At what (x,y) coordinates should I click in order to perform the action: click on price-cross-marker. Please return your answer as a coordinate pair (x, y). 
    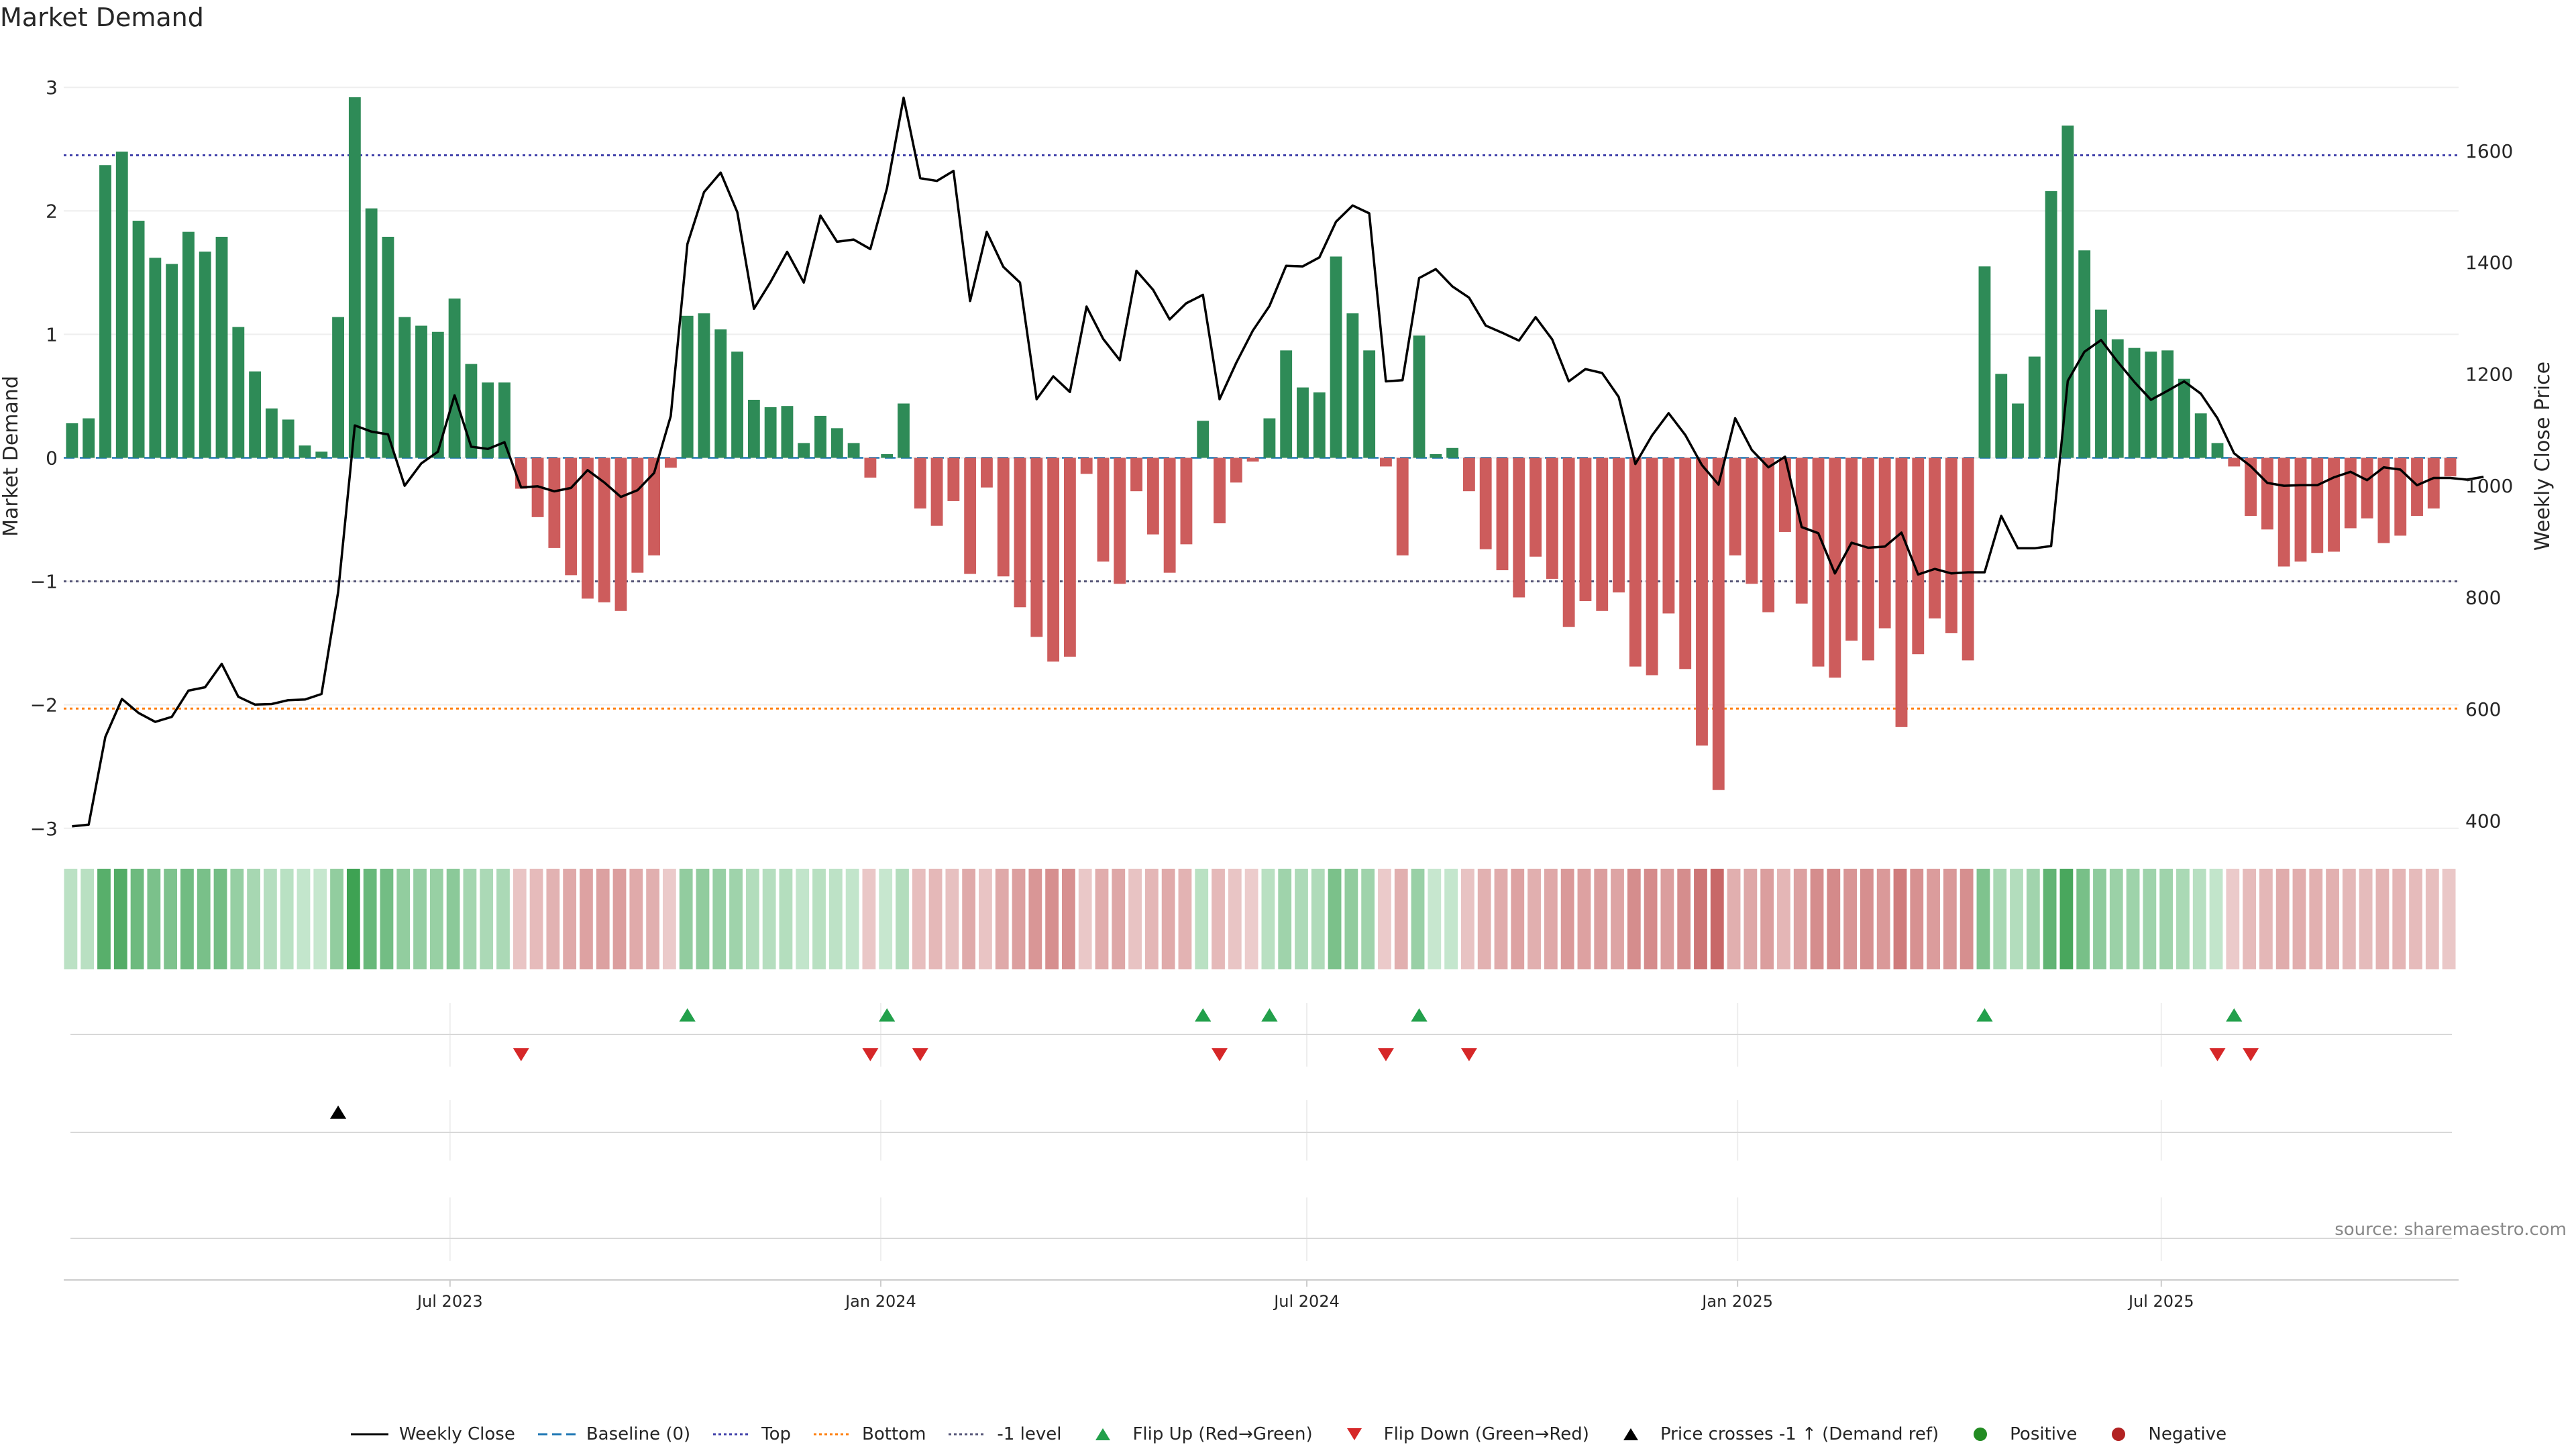
    Looking at the image, I should click on (338, 1112).